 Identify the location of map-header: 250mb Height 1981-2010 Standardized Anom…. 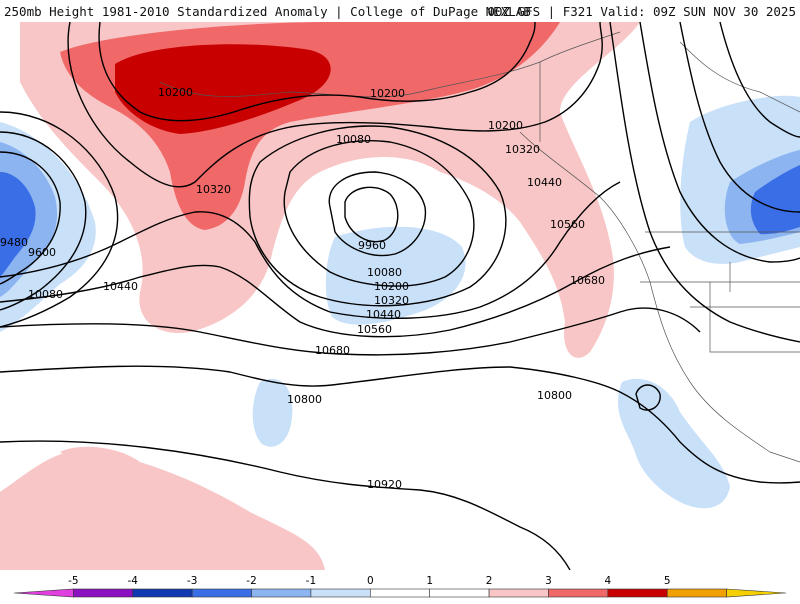
(400, 11).